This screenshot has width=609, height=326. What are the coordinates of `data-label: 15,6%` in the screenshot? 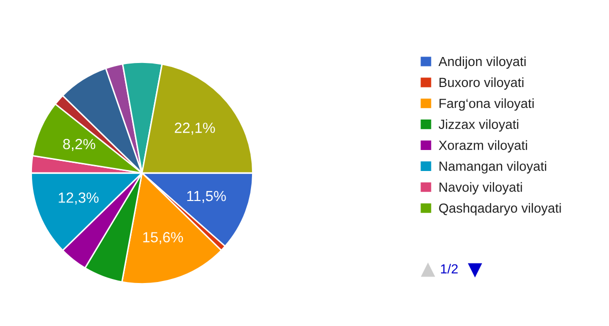 It's located at (163, 238).